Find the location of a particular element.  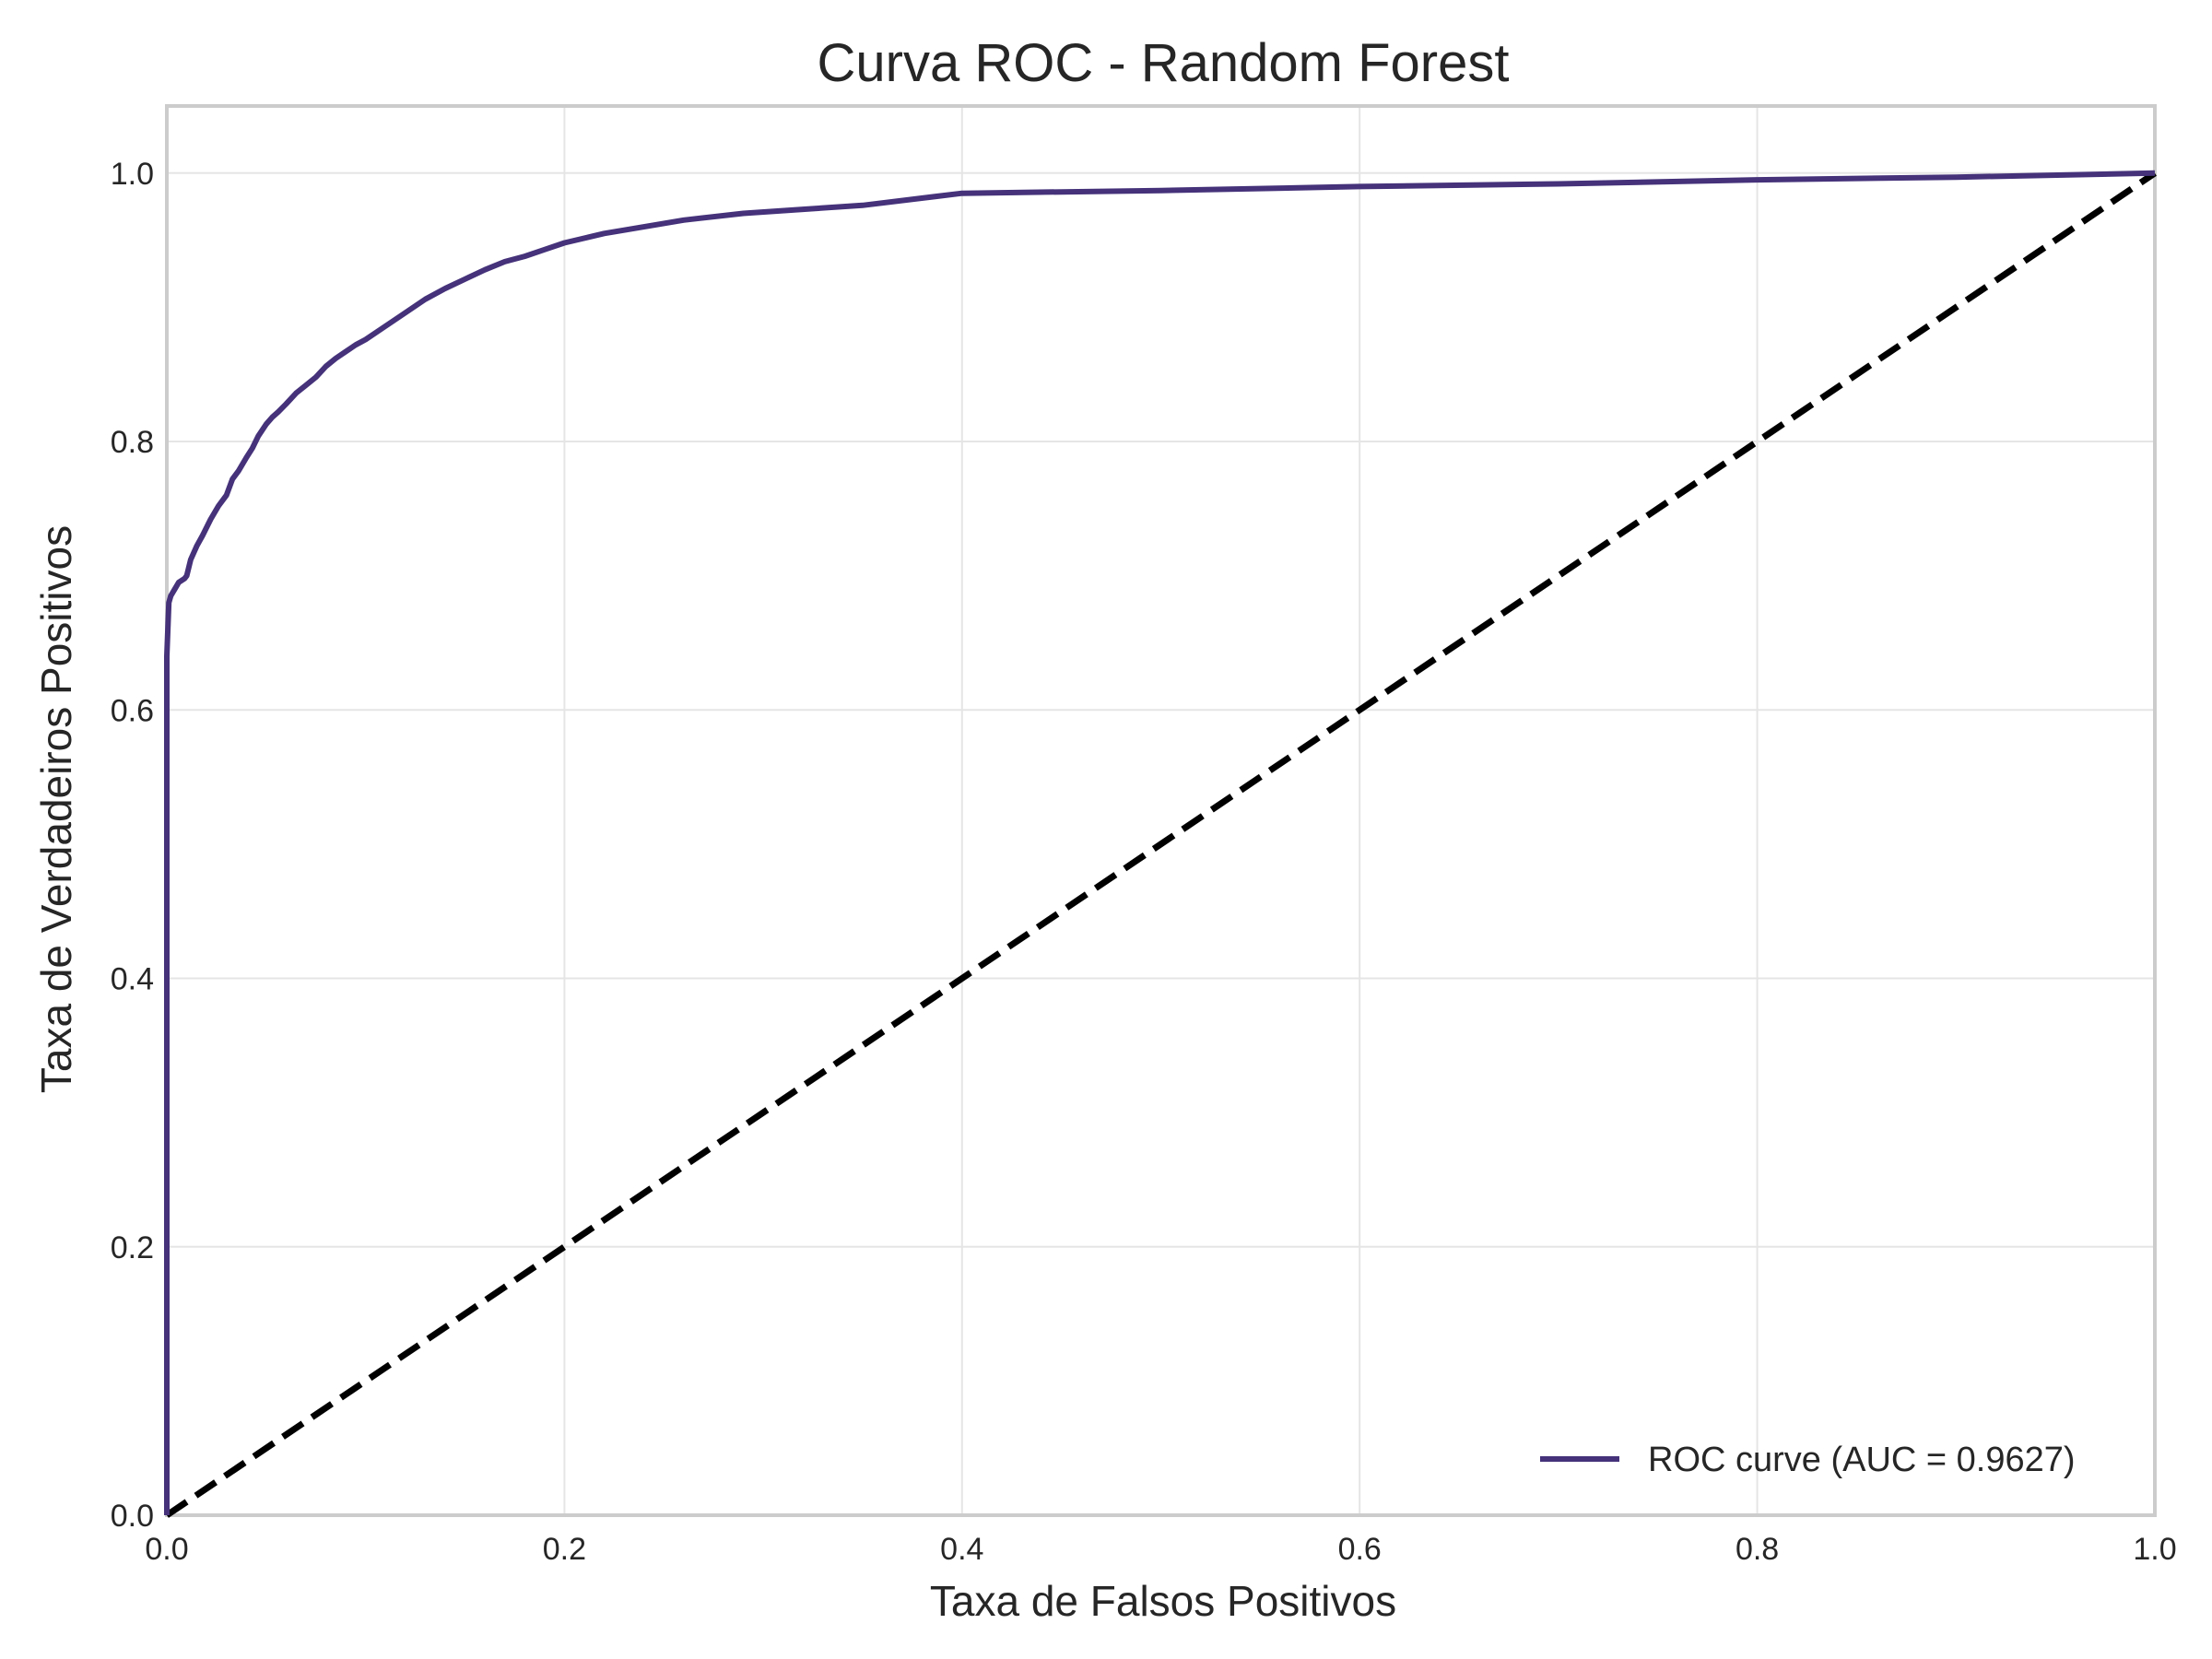

x-tick-label: 0.2 is located at coordinates (564, 1549).